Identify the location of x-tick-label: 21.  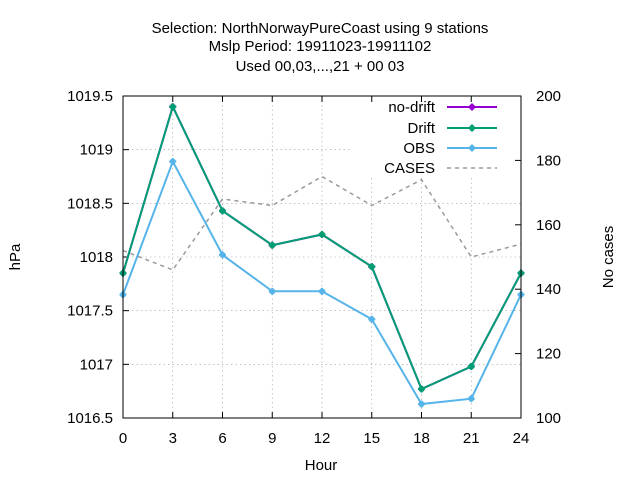
(471, 438).